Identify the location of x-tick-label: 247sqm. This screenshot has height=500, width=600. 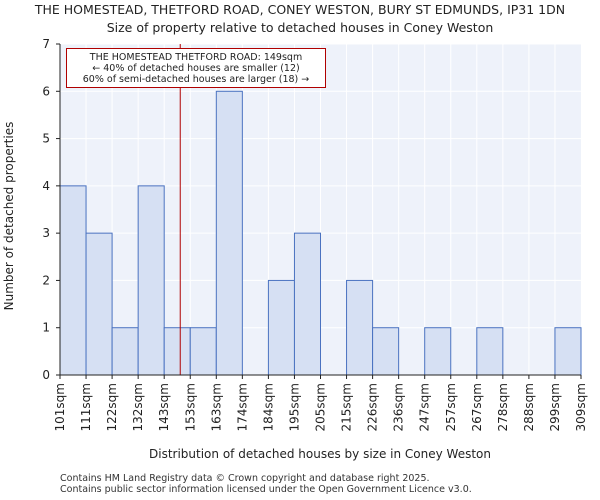
(425, 407).